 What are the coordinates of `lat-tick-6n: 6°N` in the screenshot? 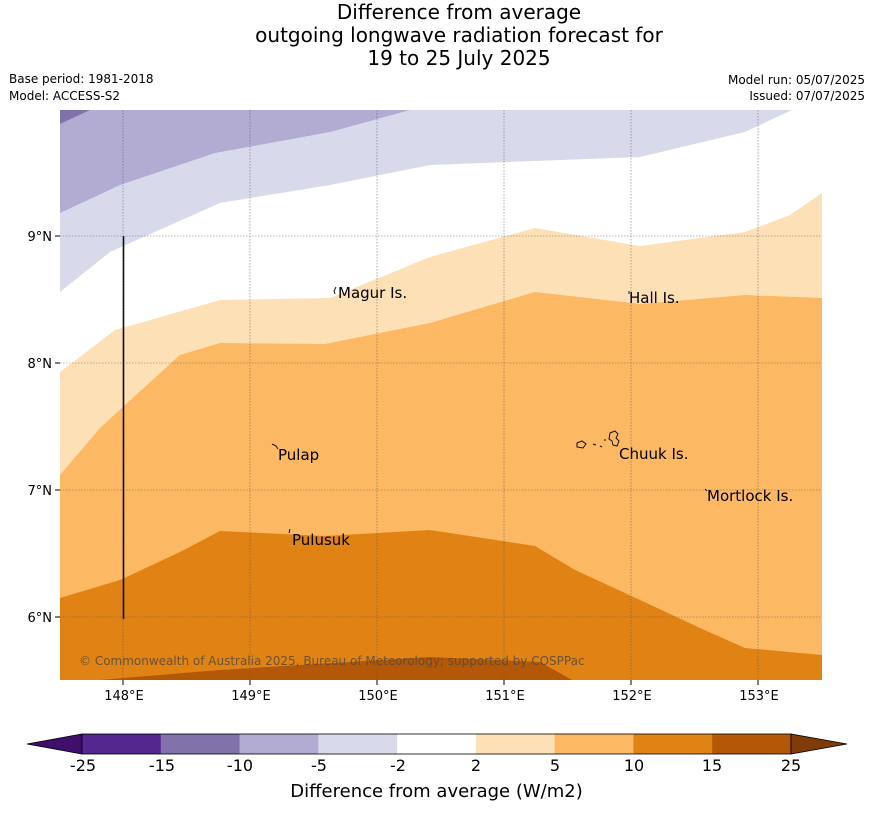 It's located at (40, 618).